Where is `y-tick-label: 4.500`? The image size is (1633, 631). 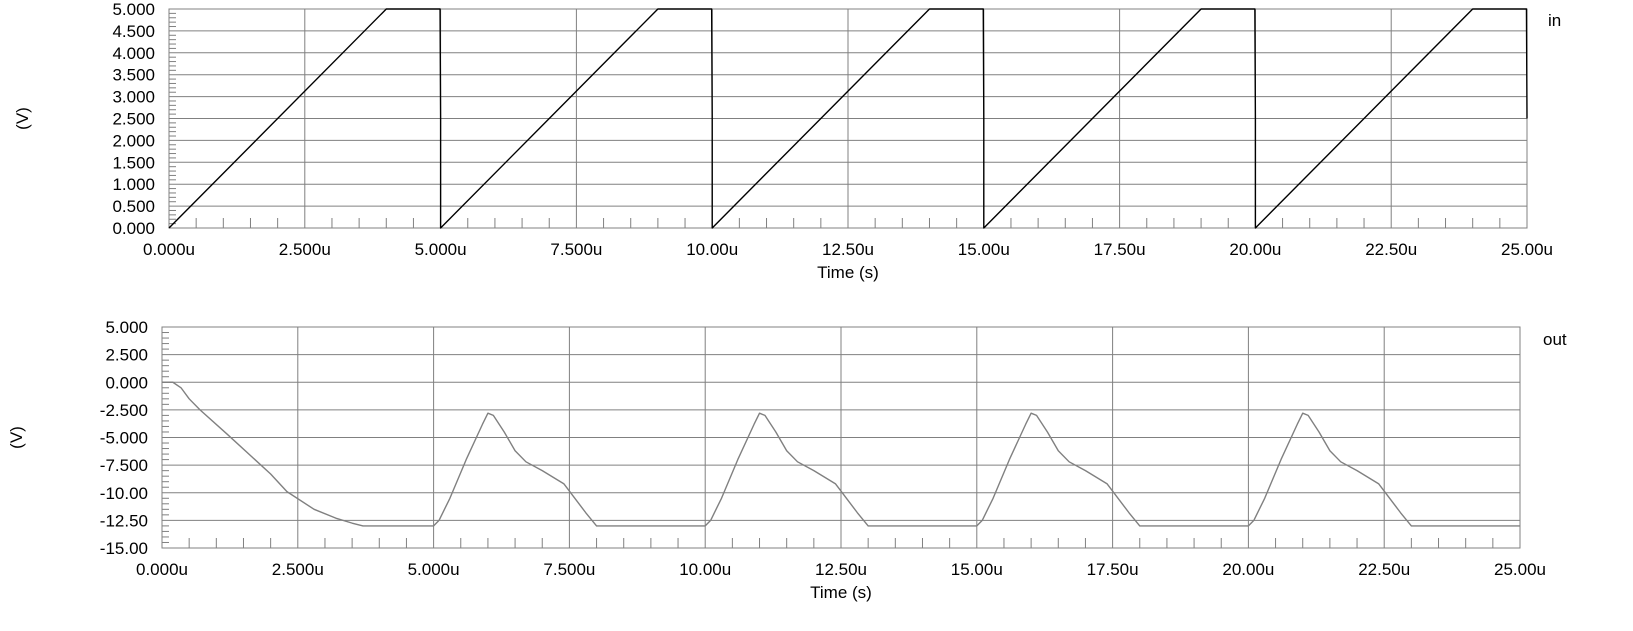
y-tick-label: 4.500 is located at coordinates (133, 31).